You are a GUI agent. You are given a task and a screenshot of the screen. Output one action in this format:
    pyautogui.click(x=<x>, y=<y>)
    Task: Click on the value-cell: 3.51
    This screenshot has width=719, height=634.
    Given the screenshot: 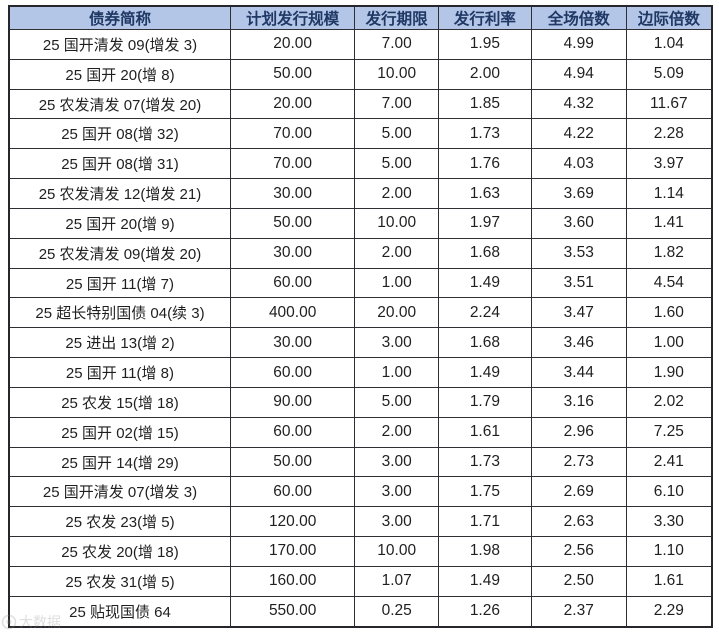 What is the action you would take?
    pyautogui.click(x=578, y=283)
    